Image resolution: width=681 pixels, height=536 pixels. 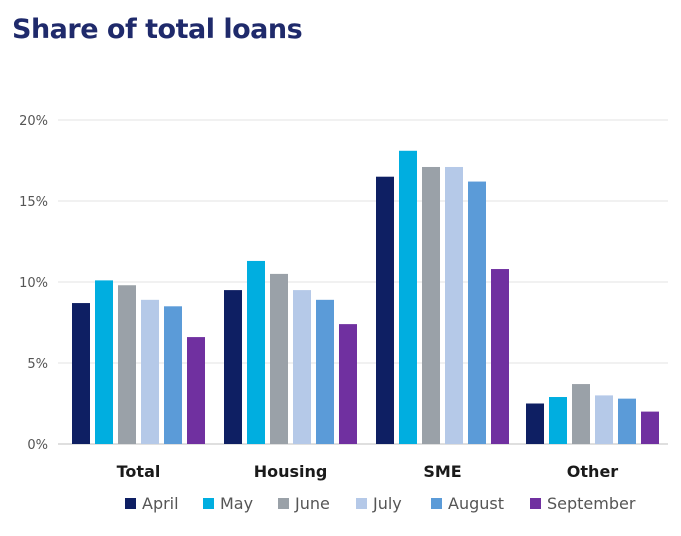 What do you see at coordinates (348, 384) in the screenshot?
I see `bar-september-housing` at bounding box center [348, 384].